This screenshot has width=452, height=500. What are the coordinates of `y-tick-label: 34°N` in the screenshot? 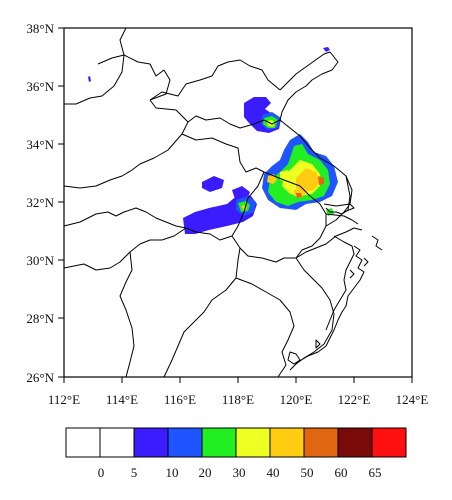 It's located at (40, 144).